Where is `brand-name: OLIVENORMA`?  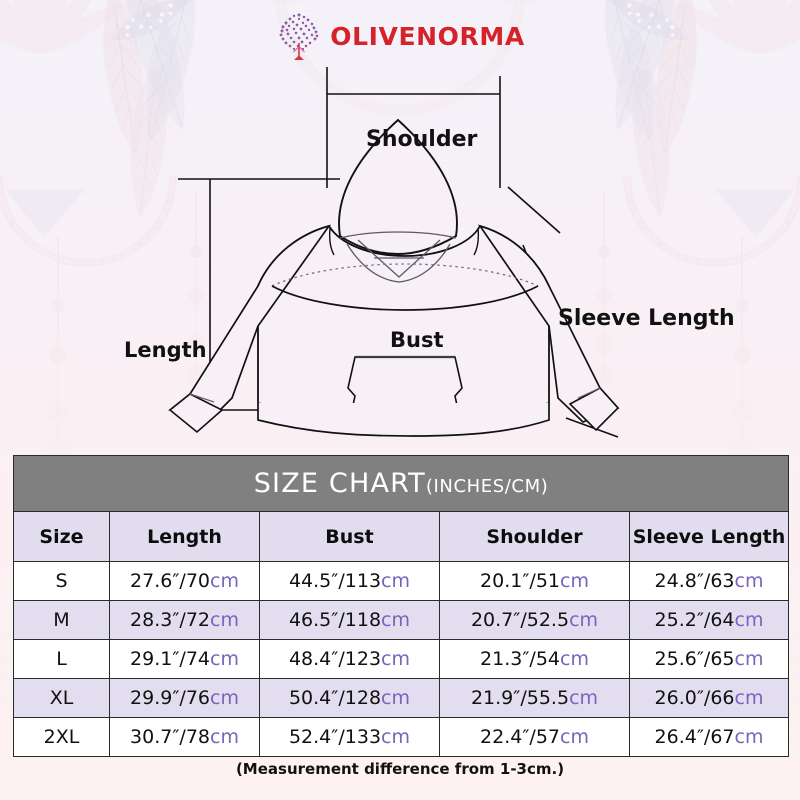 brand-name: OLIVENORMA is located at coordinates (427, 36).